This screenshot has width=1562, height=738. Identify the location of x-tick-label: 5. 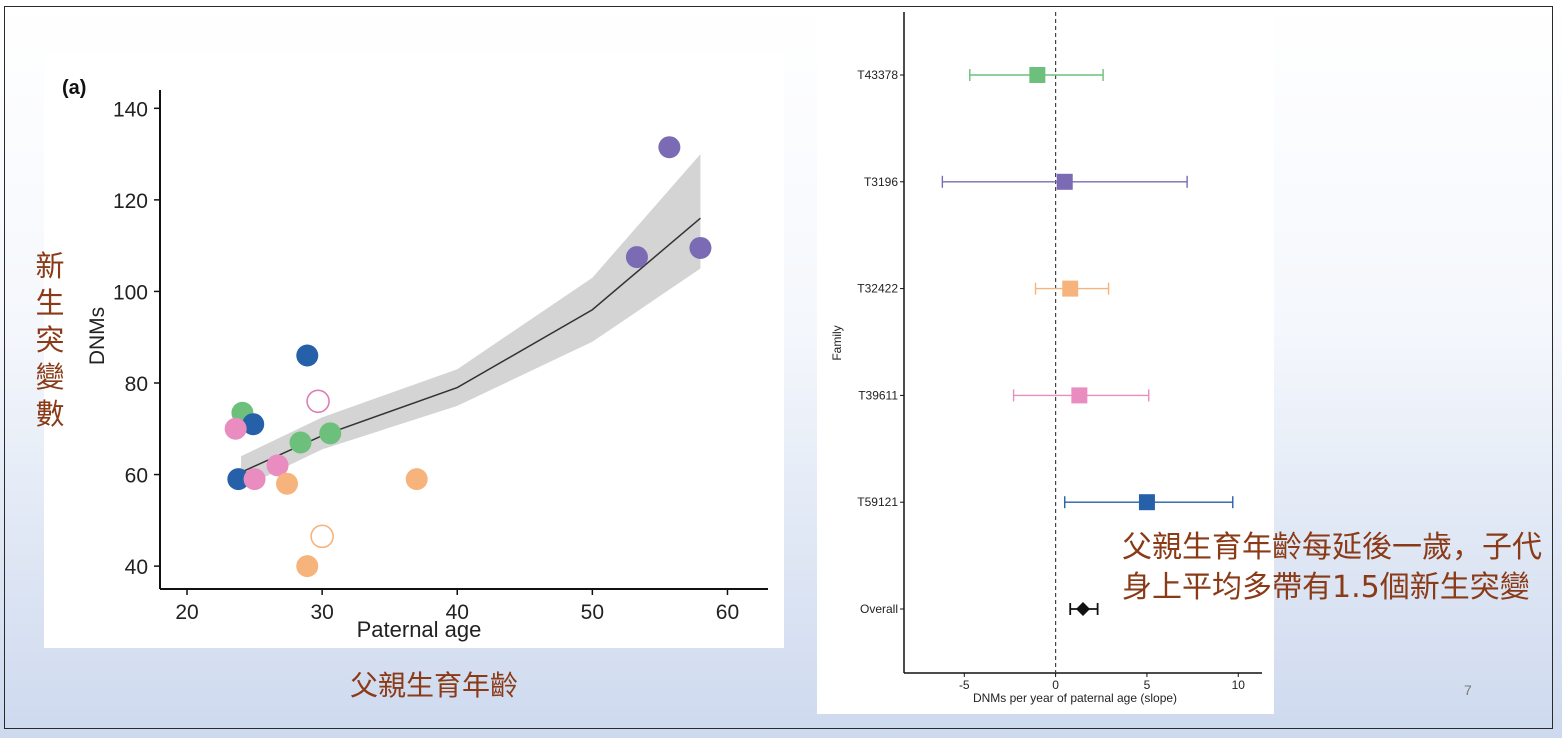
(1147, 685).